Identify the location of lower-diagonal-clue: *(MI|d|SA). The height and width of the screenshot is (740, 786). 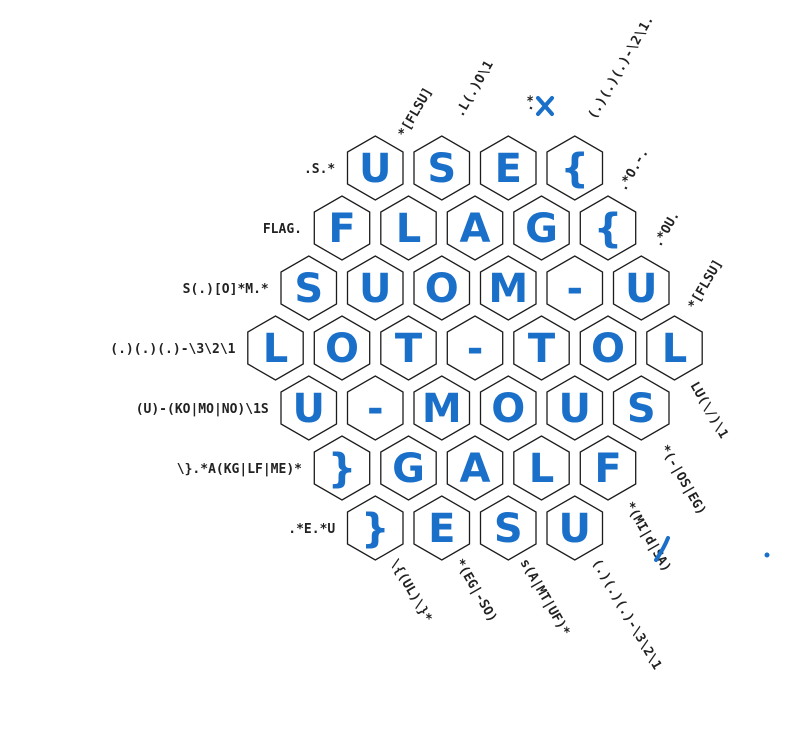
(648, 537).